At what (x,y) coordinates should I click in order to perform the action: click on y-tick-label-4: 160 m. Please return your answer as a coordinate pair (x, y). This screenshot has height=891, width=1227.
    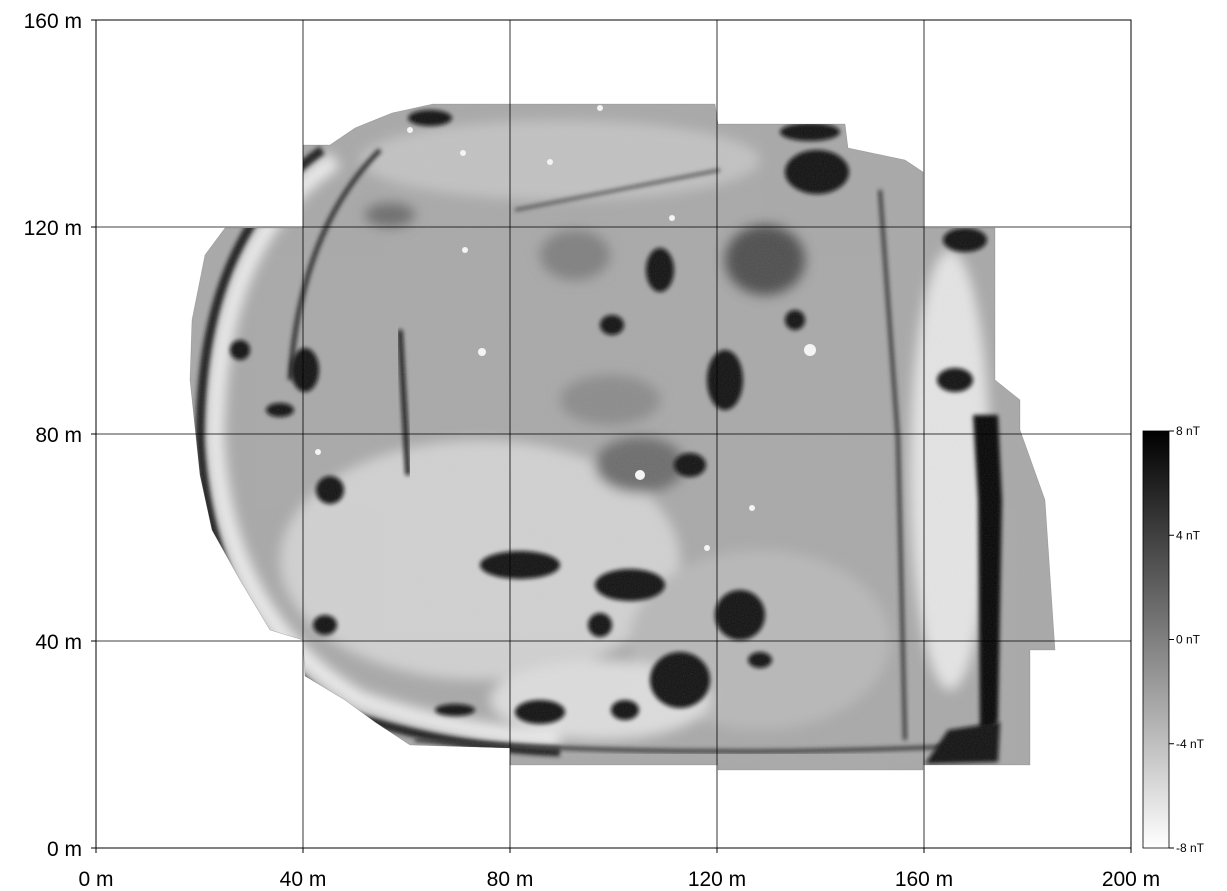
    Looking at the image, I should click on (53, 21).